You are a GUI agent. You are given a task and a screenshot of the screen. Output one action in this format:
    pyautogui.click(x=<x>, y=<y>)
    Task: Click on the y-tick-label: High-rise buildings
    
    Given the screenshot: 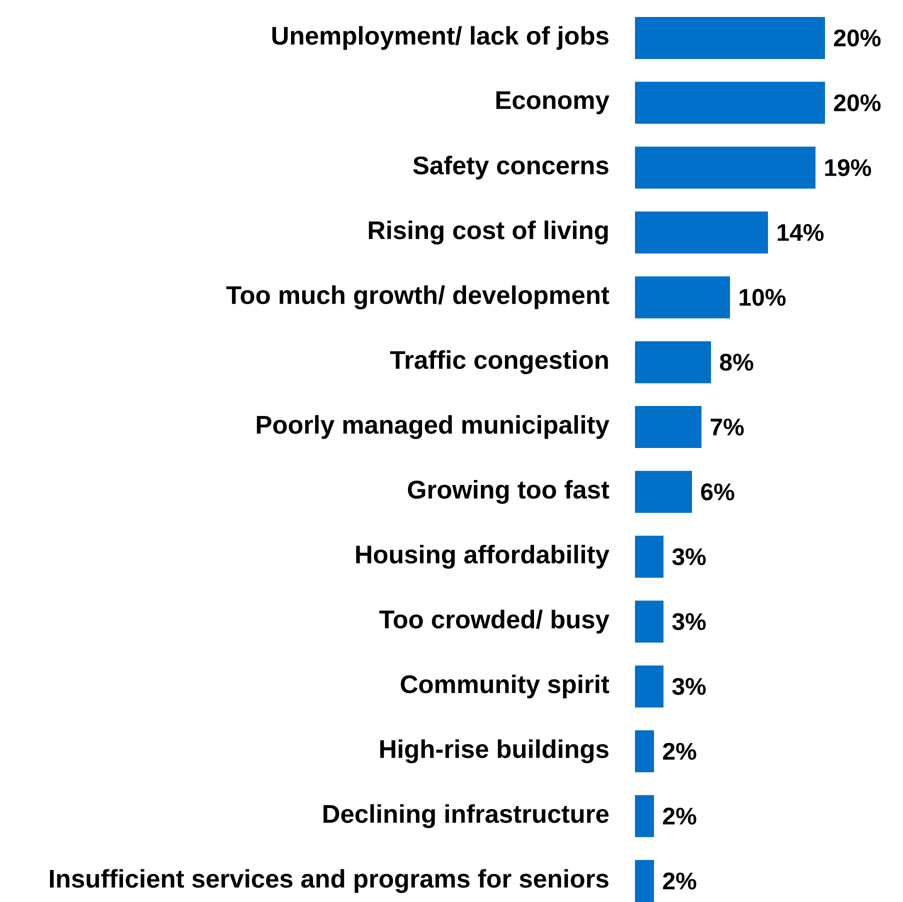 What is the action you would take?
    pyautogui.click(x=494, y=751)
    